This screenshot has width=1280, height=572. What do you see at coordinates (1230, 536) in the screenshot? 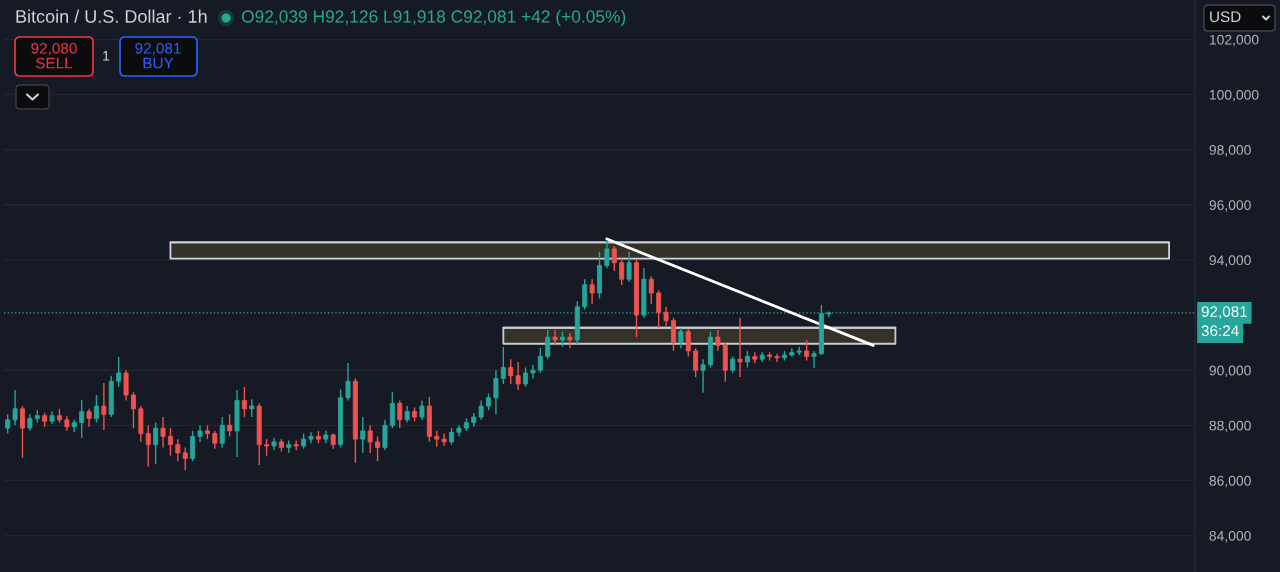
I see `y-tick-label: 84,000` at bounding box center [1230, 536].